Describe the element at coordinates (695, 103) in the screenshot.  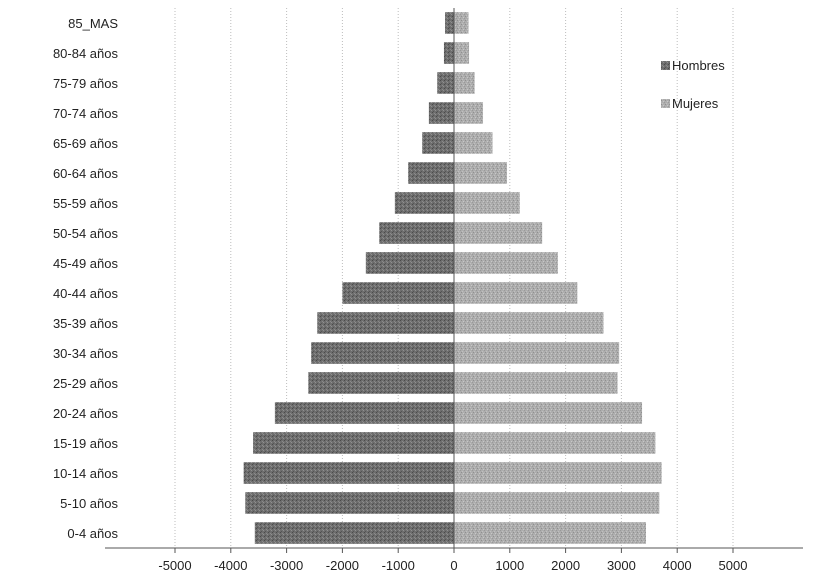
I see `legend-label-mujeres: Mujeres` at that location.